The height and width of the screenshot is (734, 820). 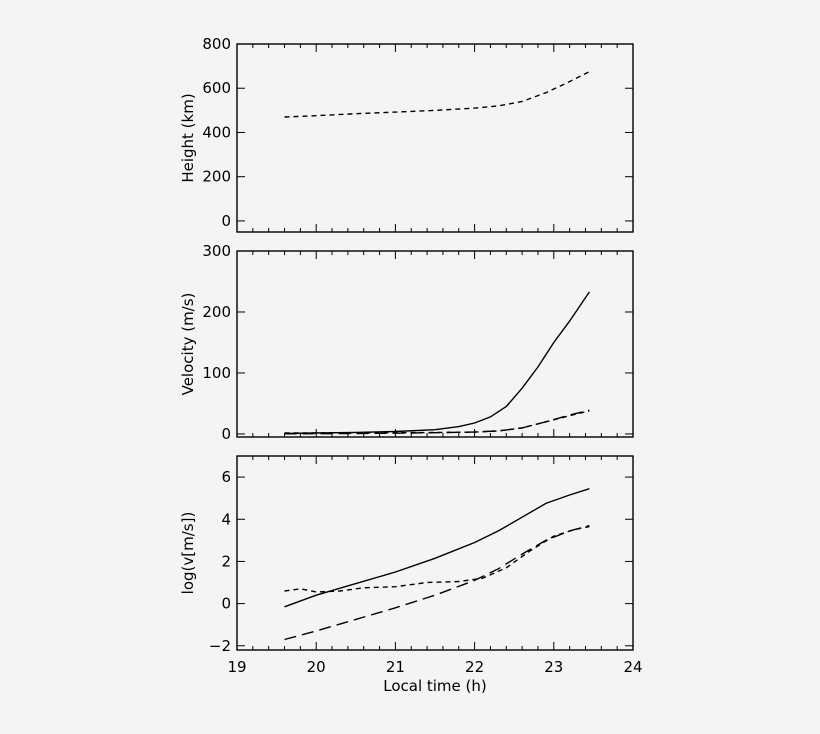 What do you see at coordinates (236, 667) in the screenshot?
I see `x-tick-label: 19` at bounding box center [236, 667].